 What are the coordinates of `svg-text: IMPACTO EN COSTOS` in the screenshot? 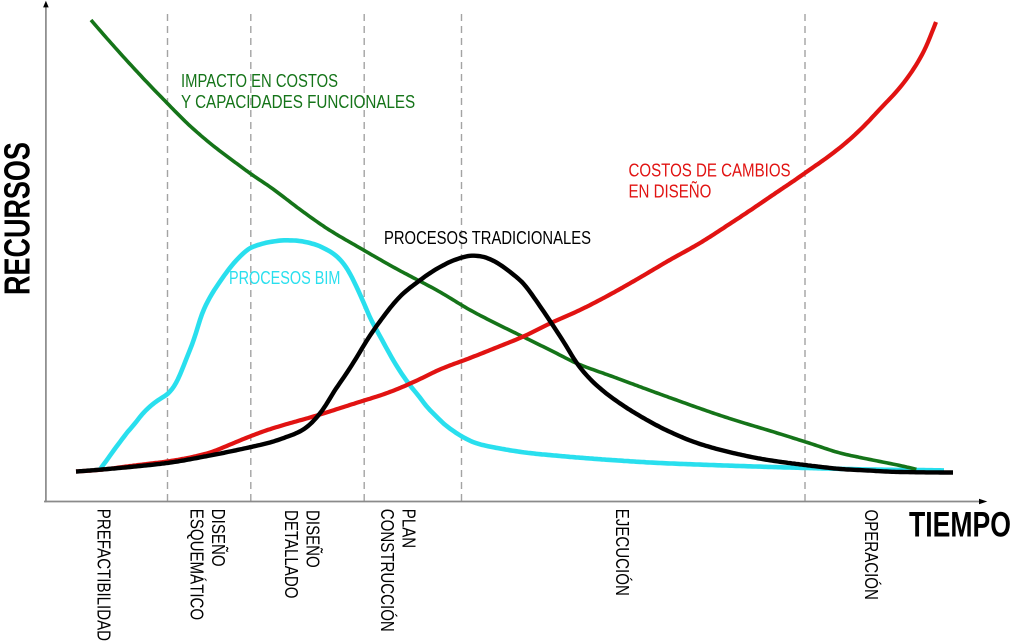 It's located at (259, 80).